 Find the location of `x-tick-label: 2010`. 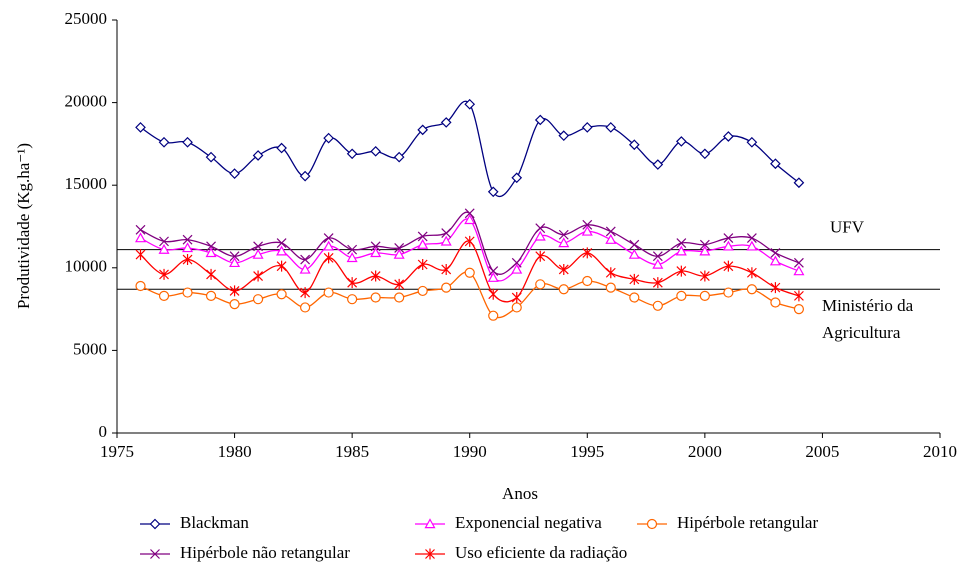

x-tick-label: 2010 is located at coordinates (940, 451).